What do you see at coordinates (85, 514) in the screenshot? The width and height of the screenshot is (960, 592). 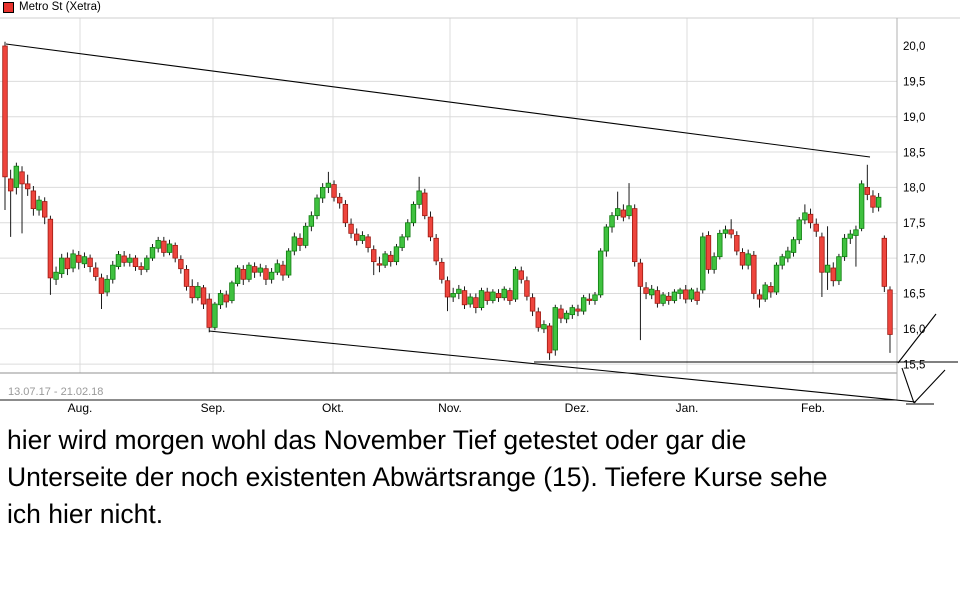 I see `commentary-line-3: ich hier nicht.` at bounding box center [85, 514].